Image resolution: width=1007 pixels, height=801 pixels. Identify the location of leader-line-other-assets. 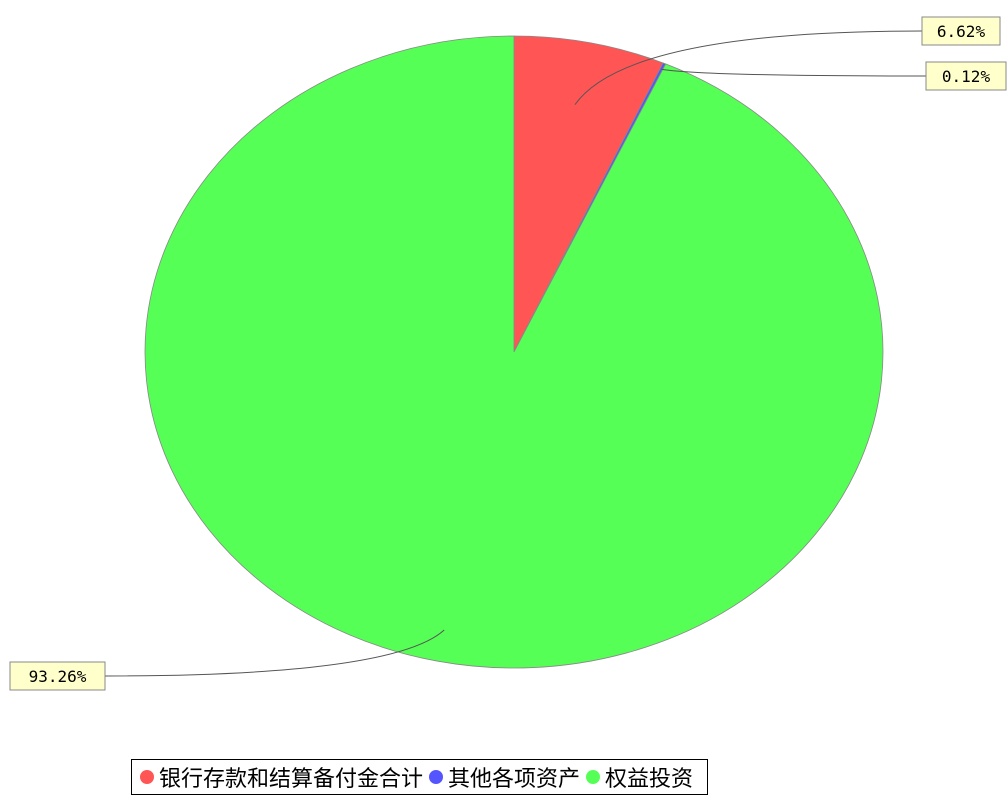
(794, 72).